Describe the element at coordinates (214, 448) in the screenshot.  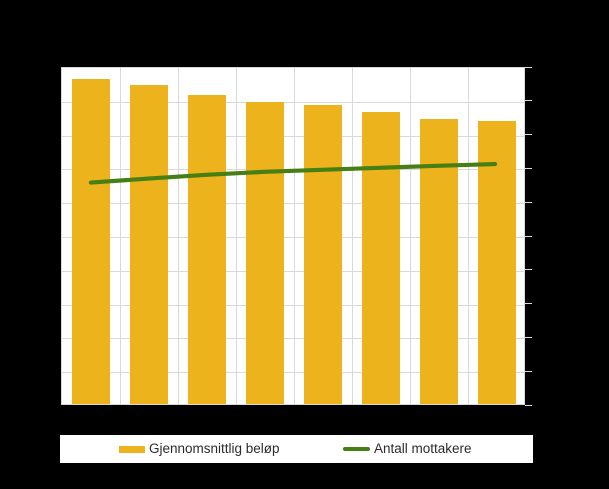
I see `legend-label-average-amount: Gjennomsnittlig beløp` at that location.